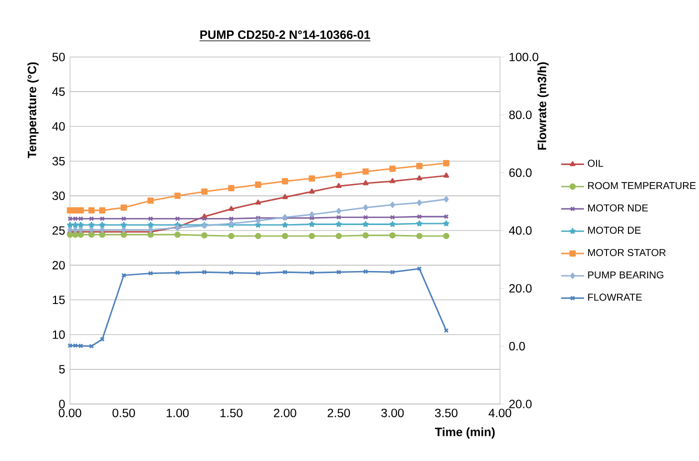 The image size is (699, 461). Describe the element at coordinates (339, 413) in the screenshot. I see `x-tick-label: 2.50` at that location.